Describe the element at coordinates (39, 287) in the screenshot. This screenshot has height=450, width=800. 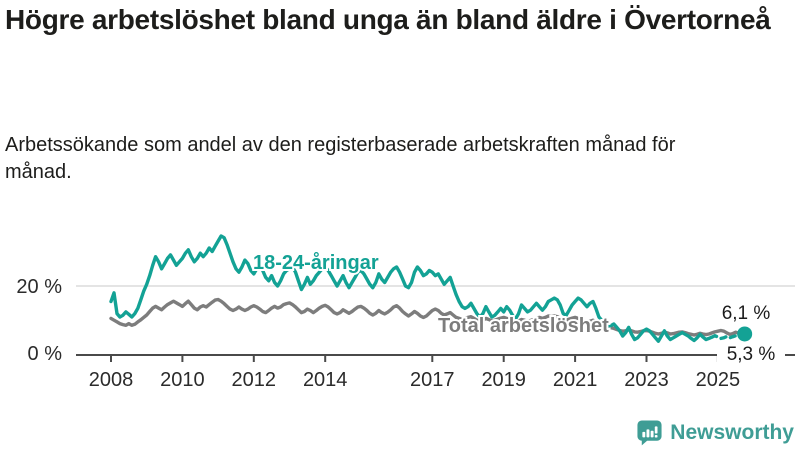
I see `y-label-20: 20 %` at that location.